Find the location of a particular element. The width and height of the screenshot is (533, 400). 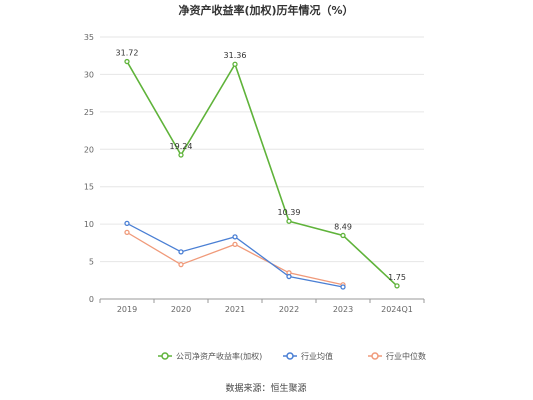

data-label: 1.75 is located at coordinates (397, 277).